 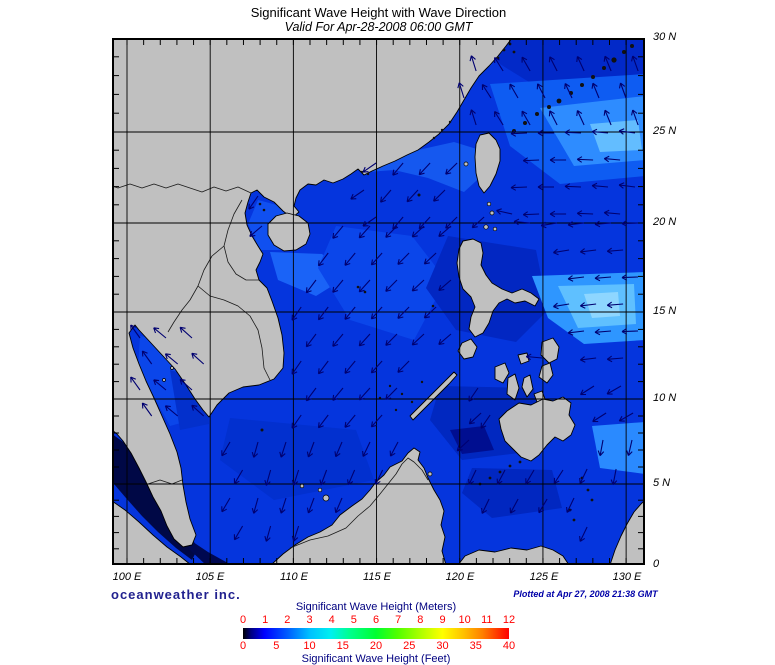 What do you see at coordinates (513, 387) in the screenshot?
I see `negros-island` at bounding box center [513, 387].